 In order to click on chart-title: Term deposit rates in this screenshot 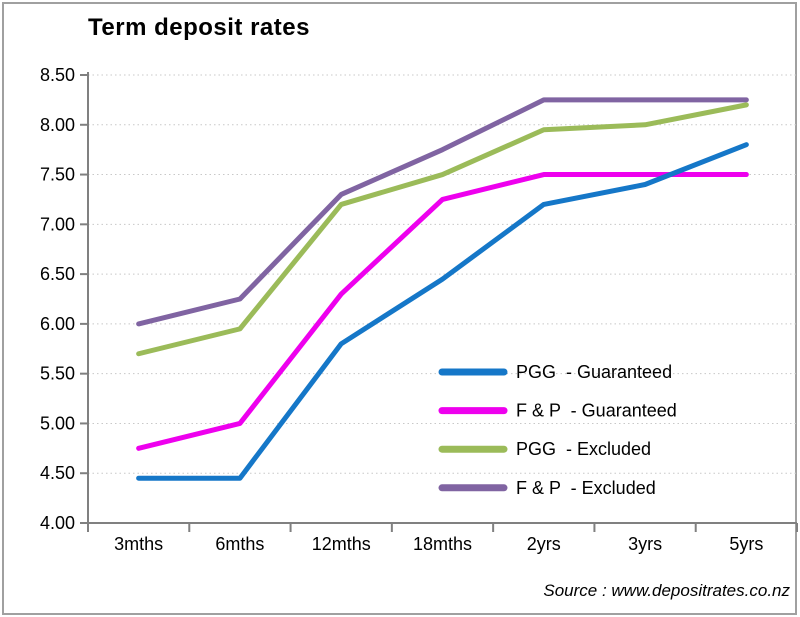, I will do `click(199, 27)`.